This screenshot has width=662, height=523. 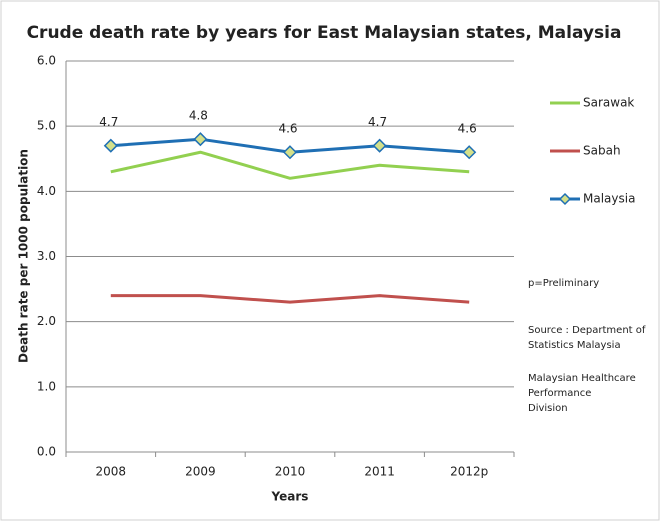 What do you see at coordinates (46, 61) in the screenshot?
I see `y-tick-label: 6.0` at bounding box center [46, 61].